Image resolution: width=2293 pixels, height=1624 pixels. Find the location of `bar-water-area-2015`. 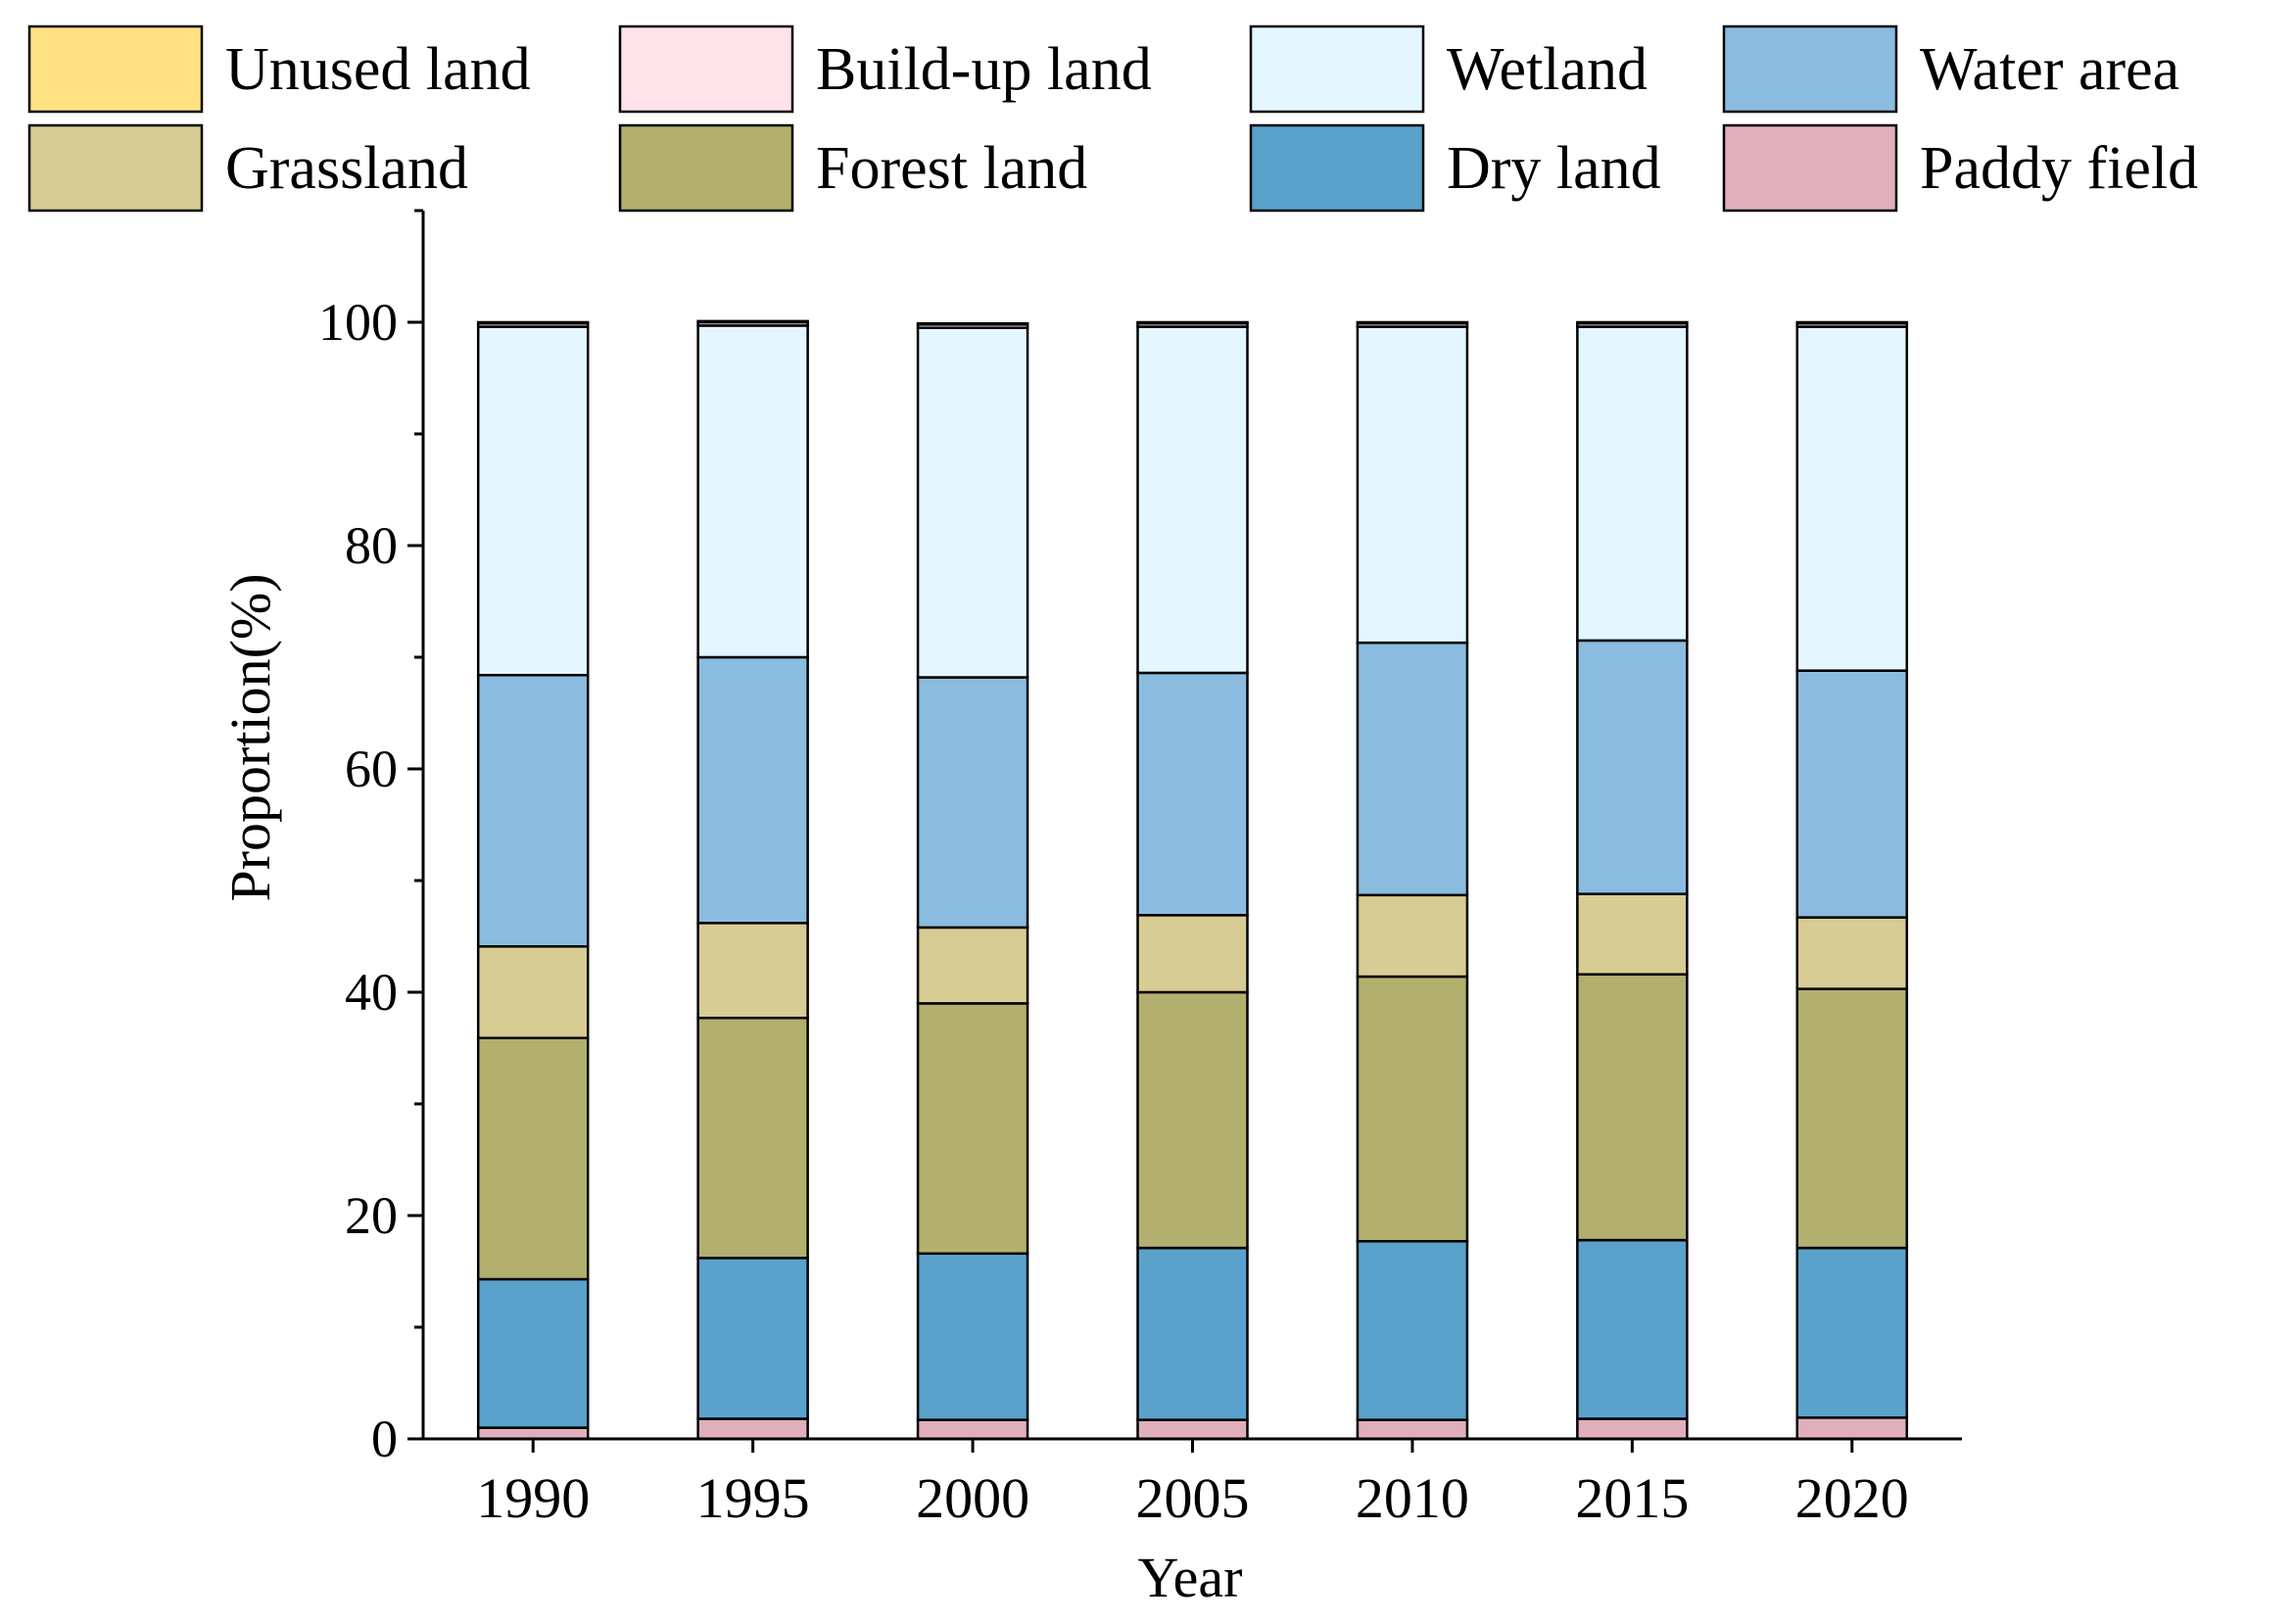

bar-water-area-2015 is located at coordinates (1632, 767).